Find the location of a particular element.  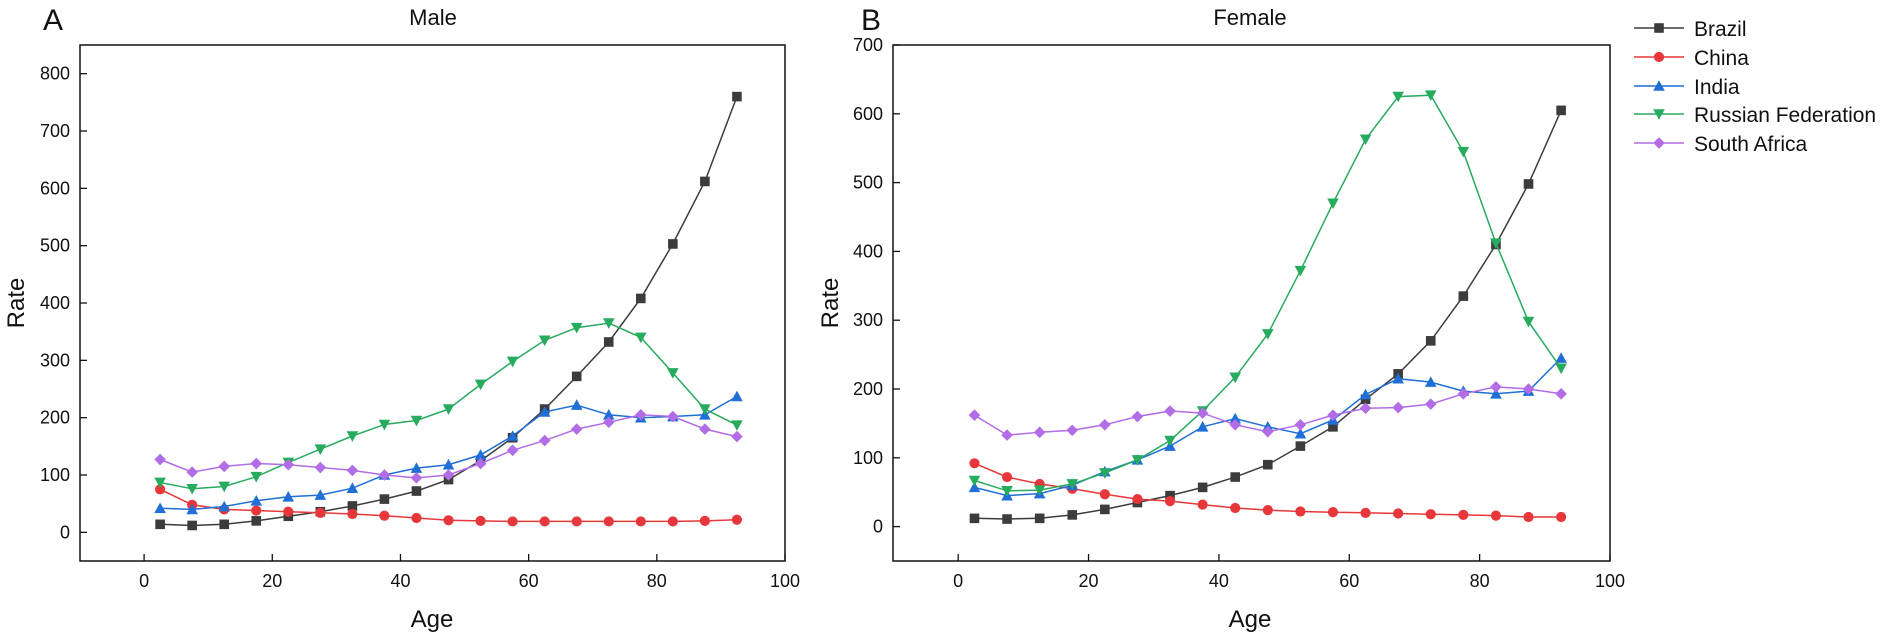

y-tick-label-male: 600 is located at coordinates (55, 188).